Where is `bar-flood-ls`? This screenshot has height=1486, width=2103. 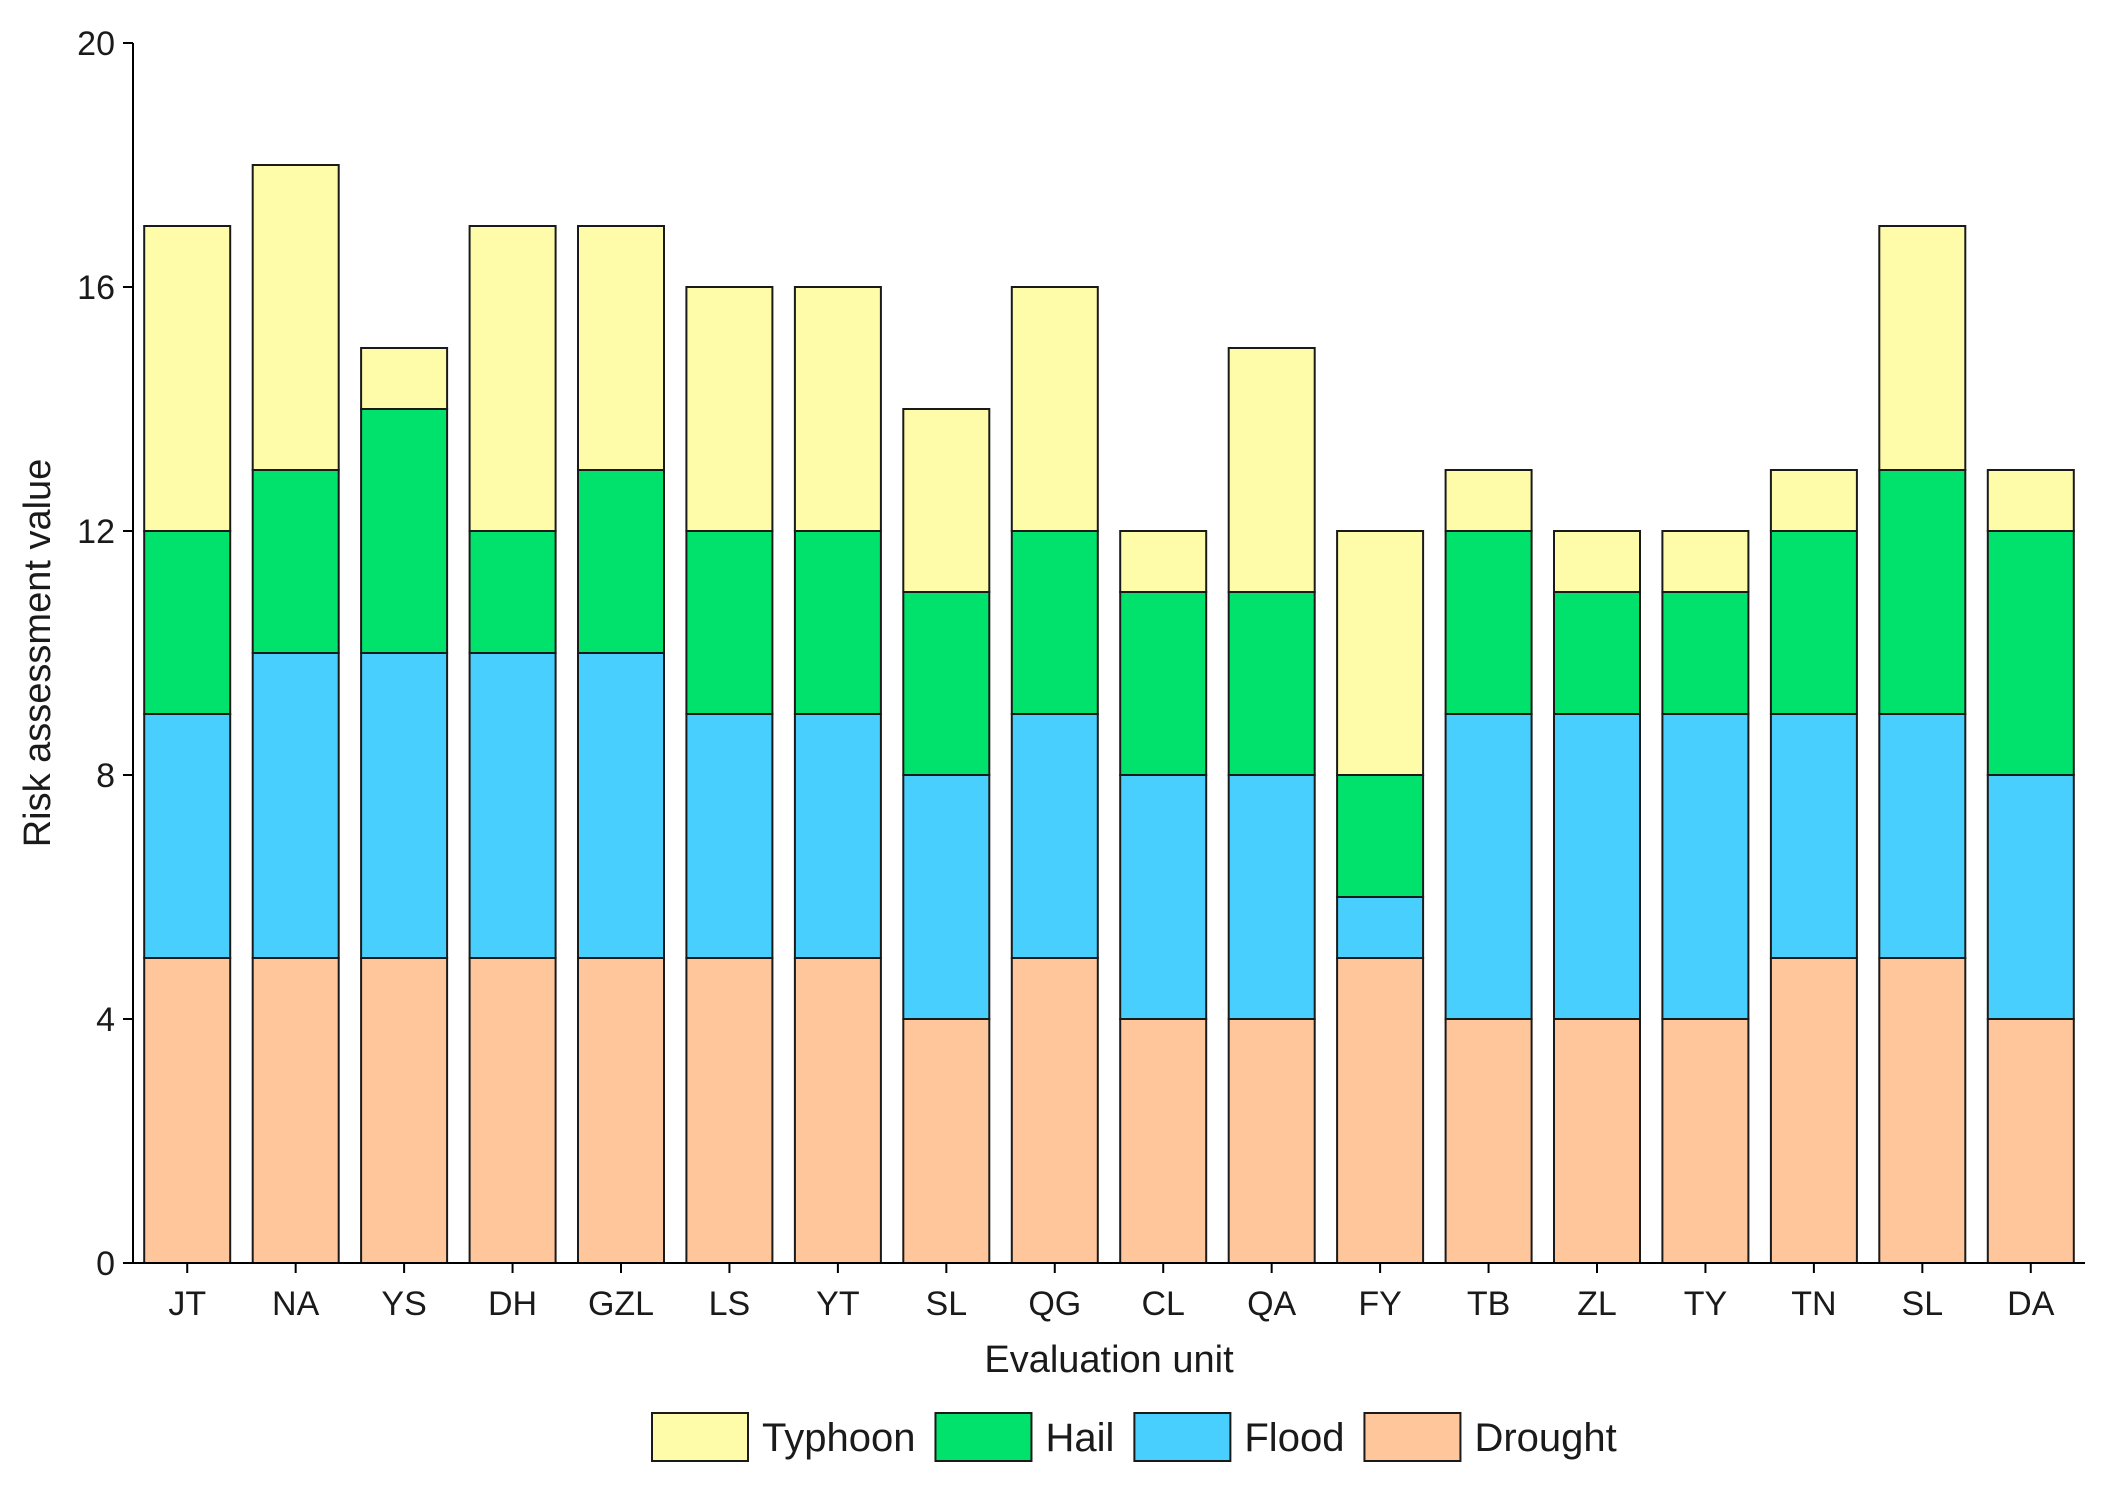 bar-flood-ls is located at coordinates (729, 836).